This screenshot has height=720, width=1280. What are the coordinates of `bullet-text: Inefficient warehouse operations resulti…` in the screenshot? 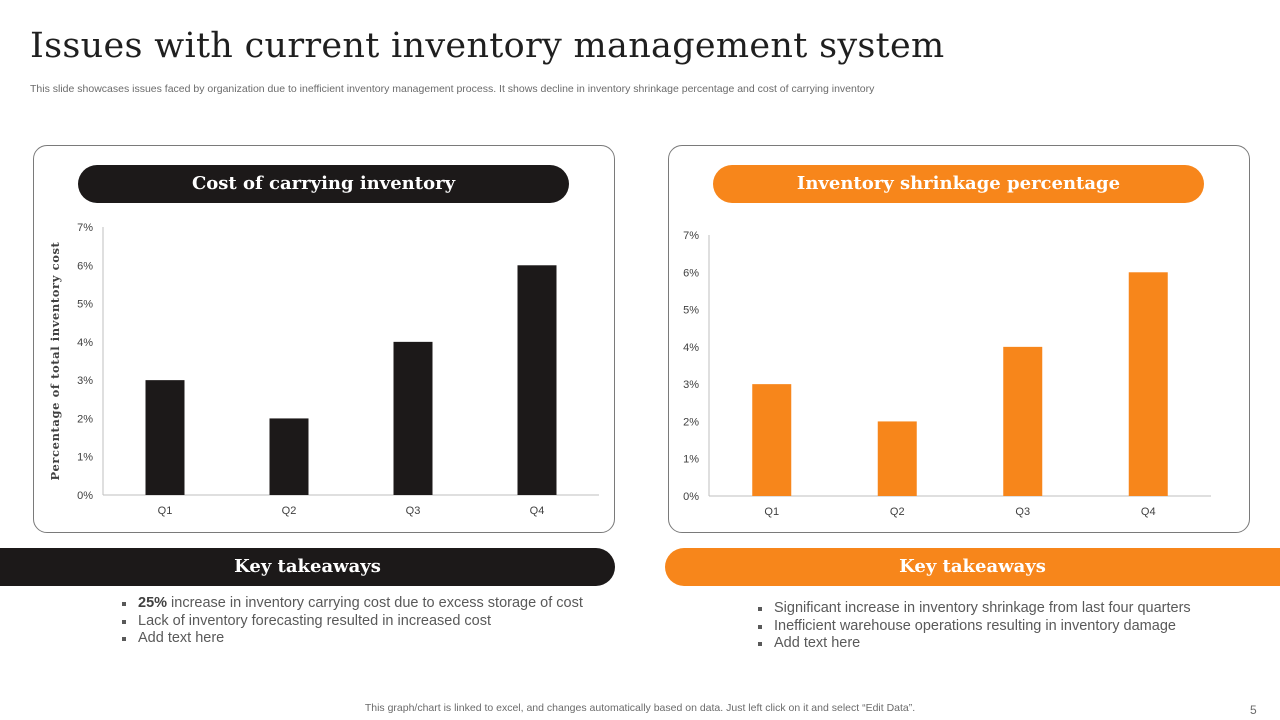 It's located at (975, 625).